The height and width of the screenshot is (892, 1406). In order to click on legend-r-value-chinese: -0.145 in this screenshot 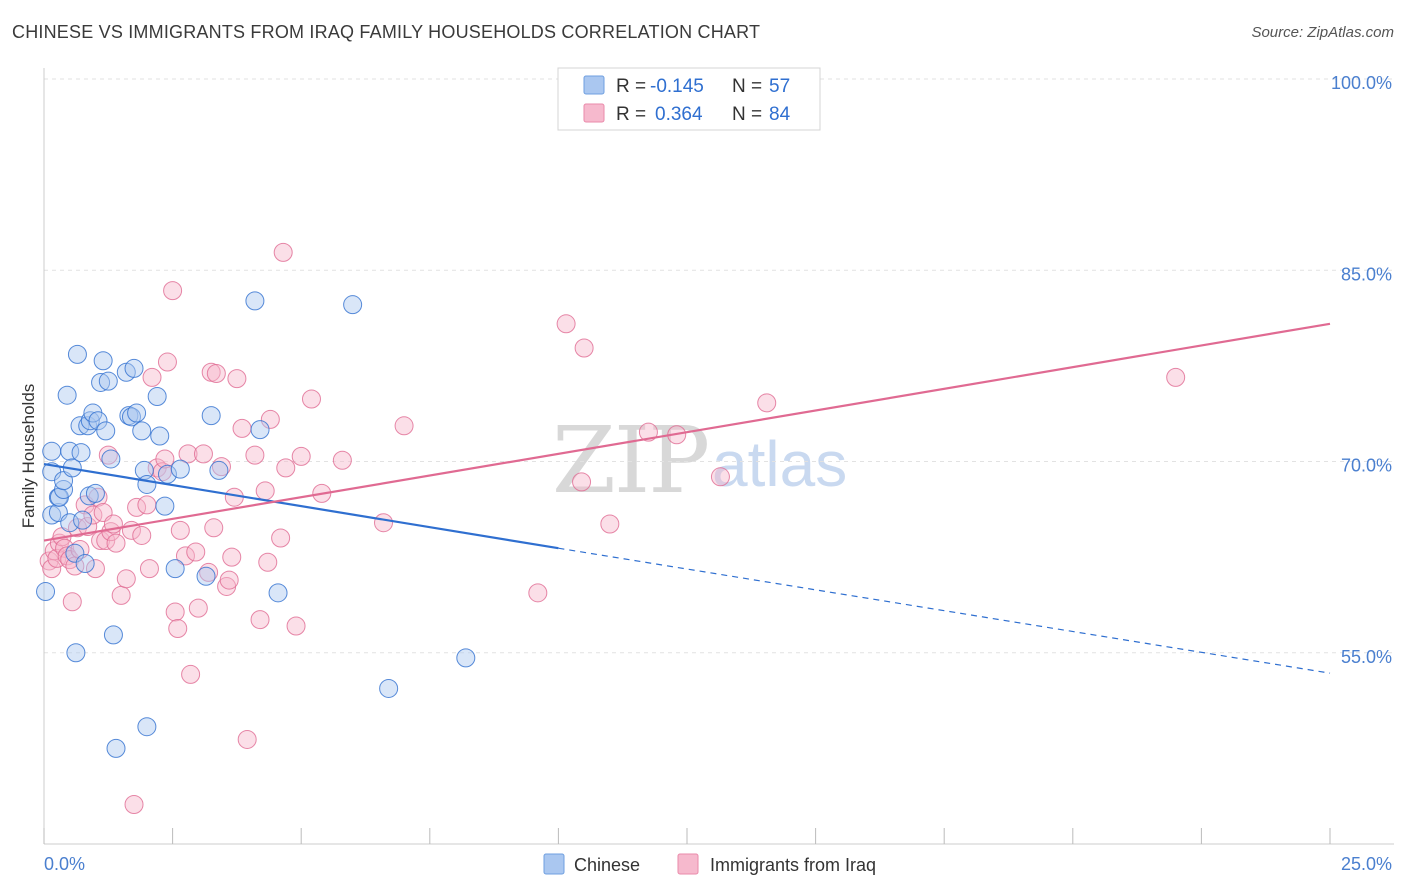, I will do `click(677, 86)`.